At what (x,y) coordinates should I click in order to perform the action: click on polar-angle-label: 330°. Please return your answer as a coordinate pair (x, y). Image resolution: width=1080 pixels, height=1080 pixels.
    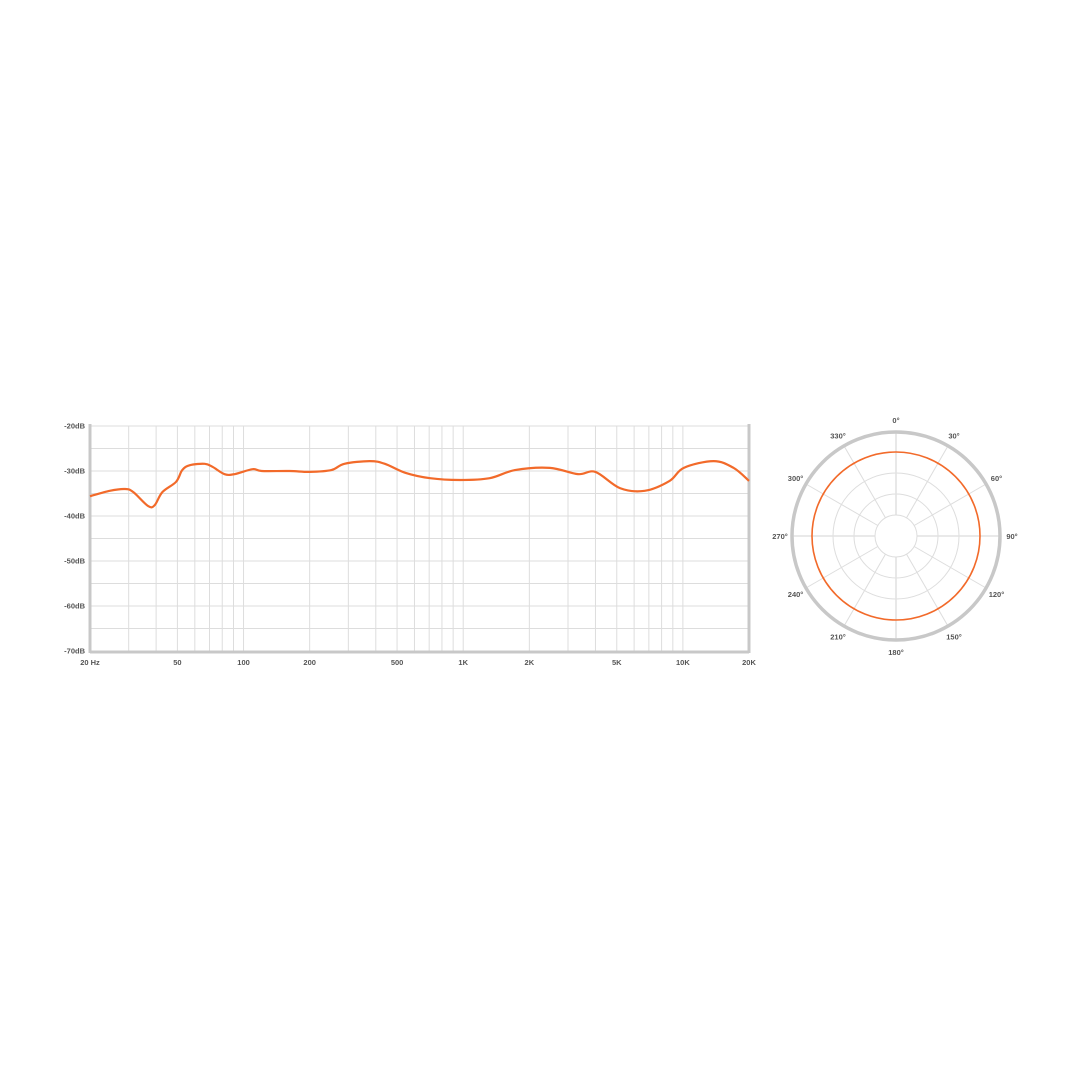
    Looking at the image, I should click on (838, 436).